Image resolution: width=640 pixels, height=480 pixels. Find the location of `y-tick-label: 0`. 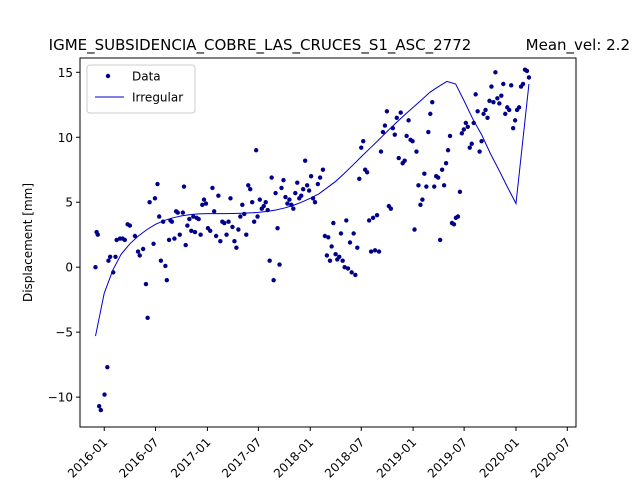

y-tick-label: 0 is located at coordinates (69, 268).